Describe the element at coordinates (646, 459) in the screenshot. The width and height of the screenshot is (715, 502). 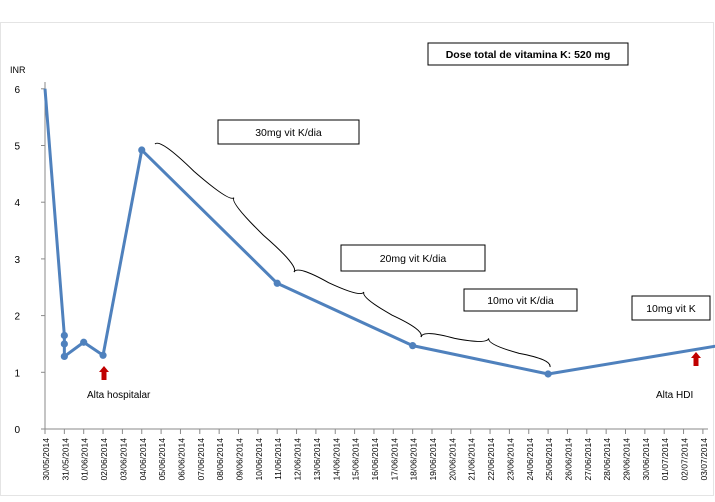
I see `x-tick-label: 30/06/2014` at that location.